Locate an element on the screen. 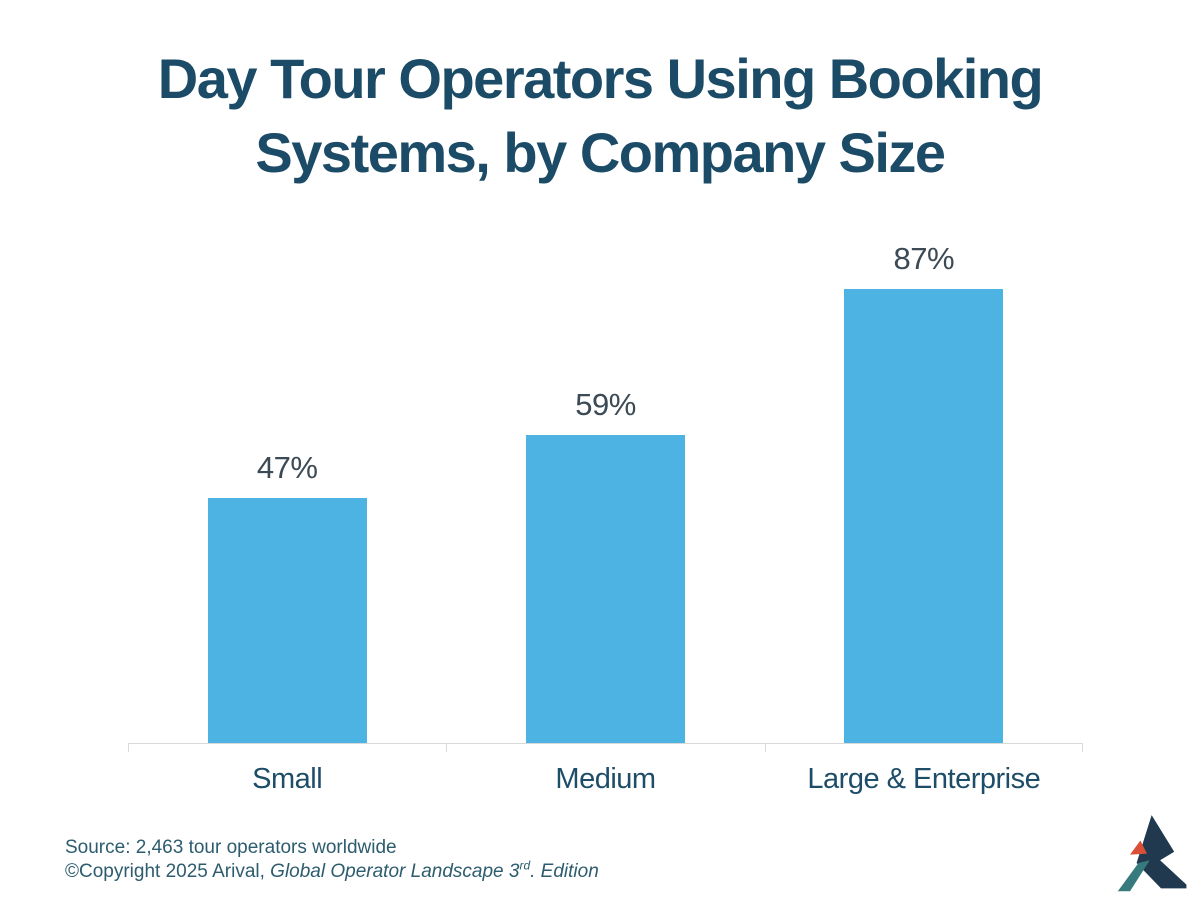  category-label-medium: Medium is located at coordinates (605, 779).